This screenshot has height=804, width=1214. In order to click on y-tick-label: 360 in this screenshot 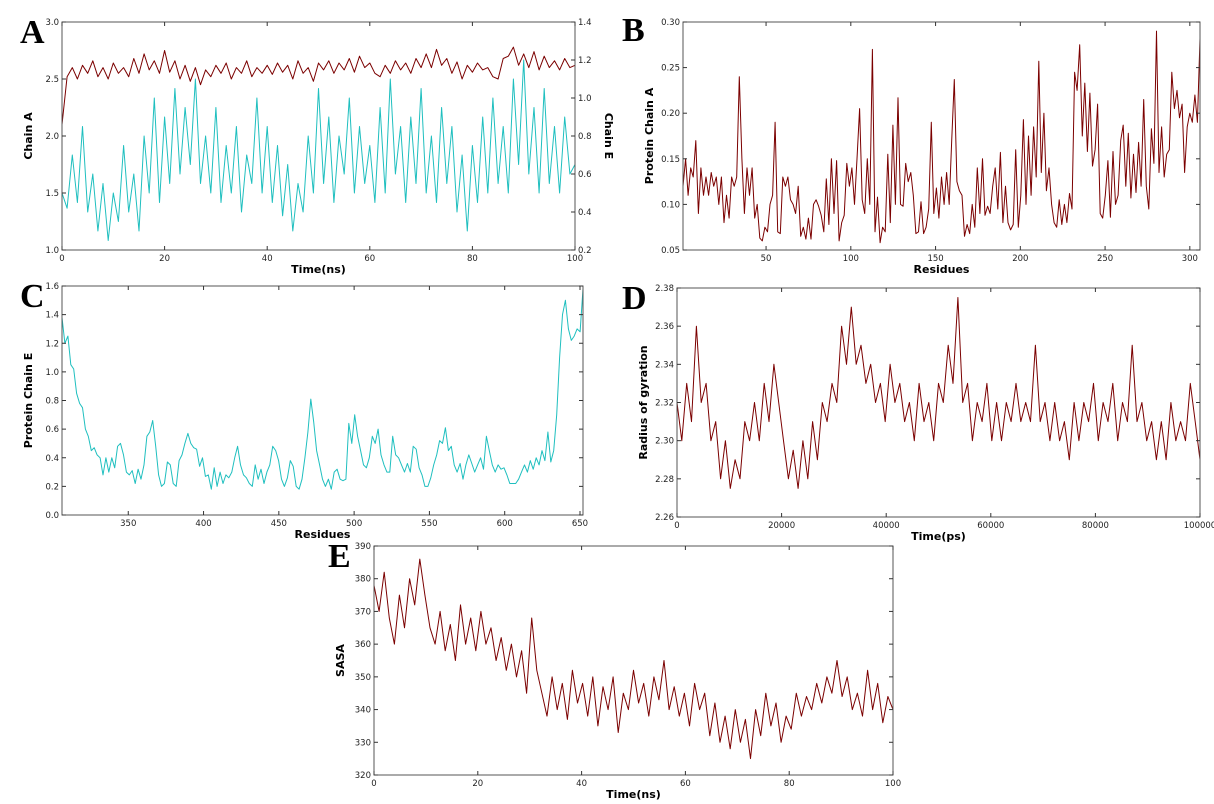, I will do `click(363, 645)`.